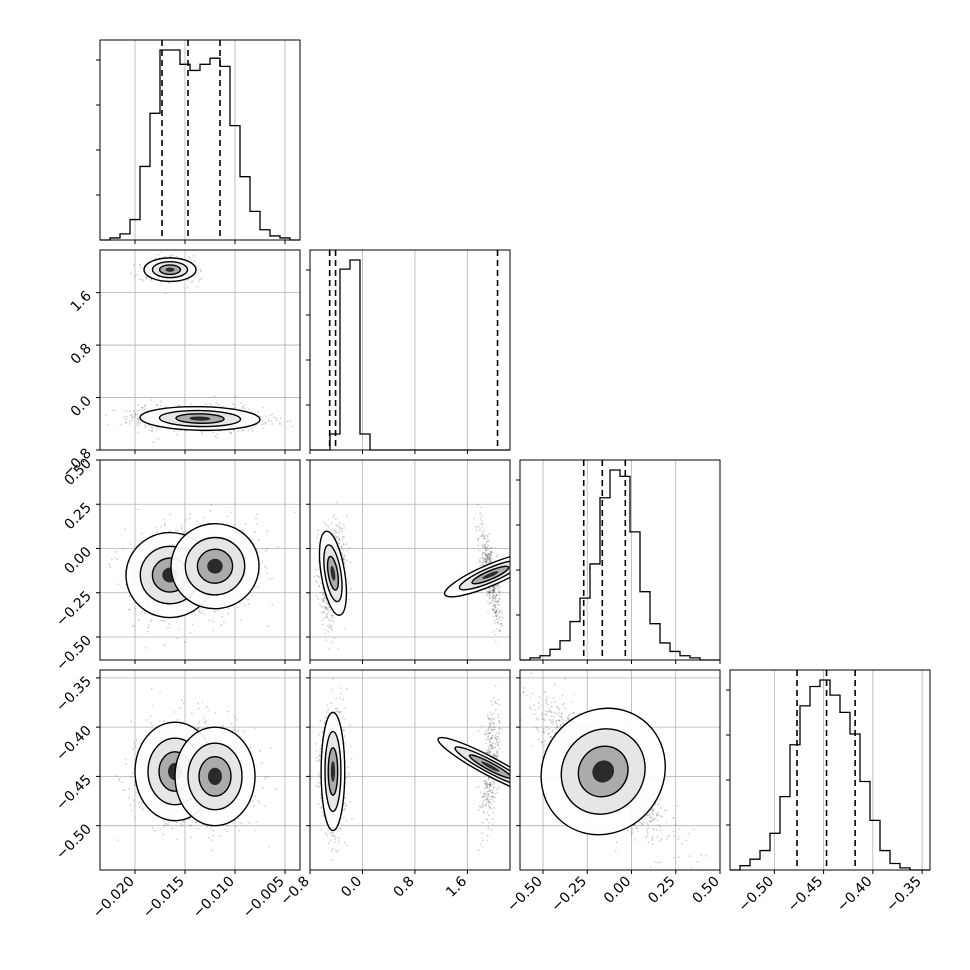 The height and width of the screenshot is (970, 970). Describe the element at coordinates (180, 365) in the screenshot. I see `scatter-panel-p0-p1: −0.80.00.81.6` at that location.